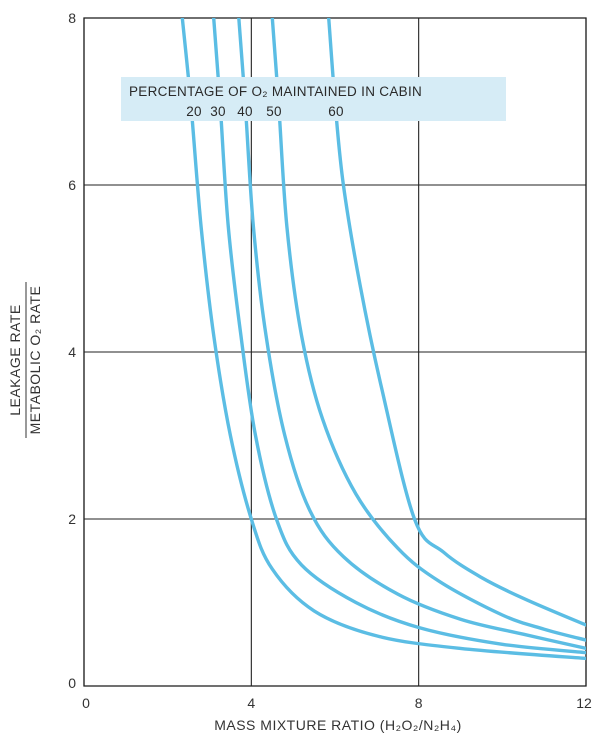  What do you see at coordinates (218, 111) in the screenshot?
I see `legend-label-30: 30` at bounding box center [218, 111].